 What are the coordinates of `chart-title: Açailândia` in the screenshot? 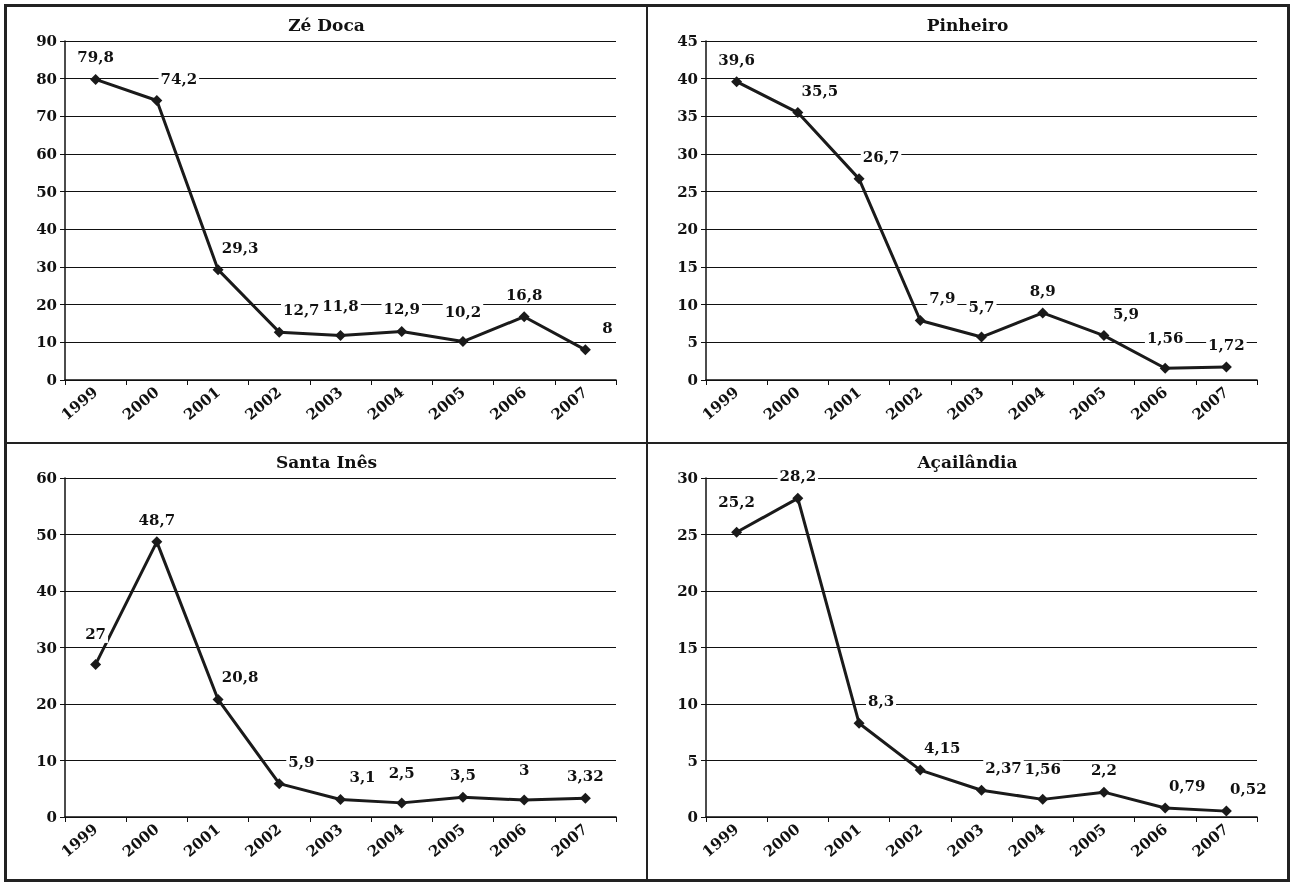 It's located at (967, 461).